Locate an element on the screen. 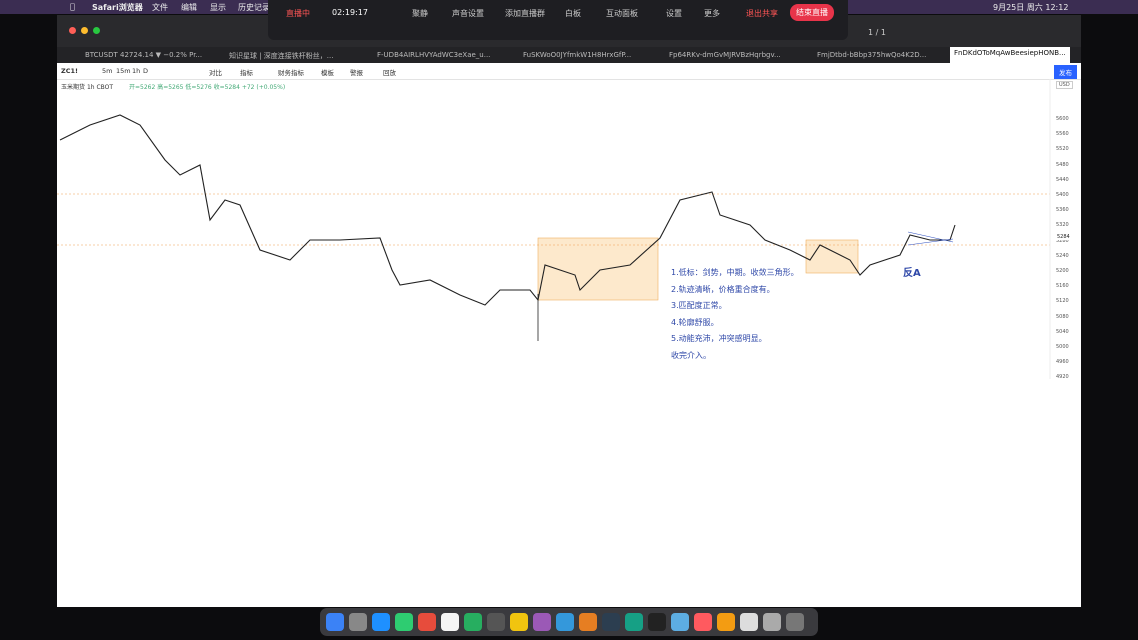 Image resolution: width=1138 pixels, height=640 pixels. menu-item: 编辑 is located at coordinates (189, 7).